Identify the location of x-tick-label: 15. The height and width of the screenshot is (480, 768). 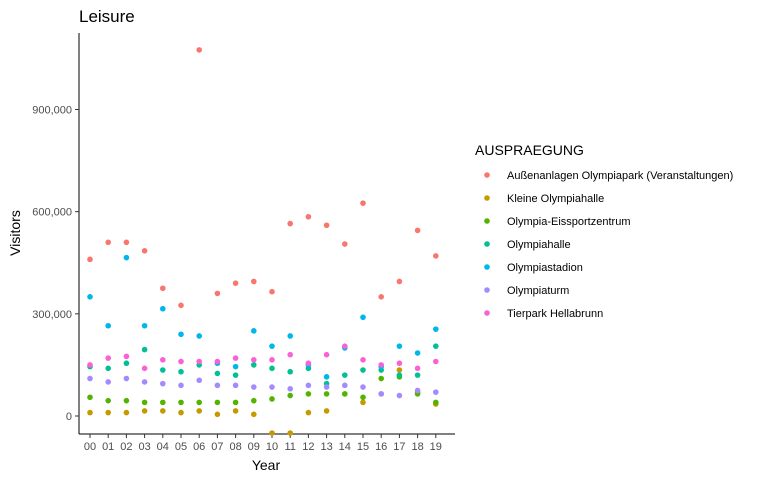
(363, 447).